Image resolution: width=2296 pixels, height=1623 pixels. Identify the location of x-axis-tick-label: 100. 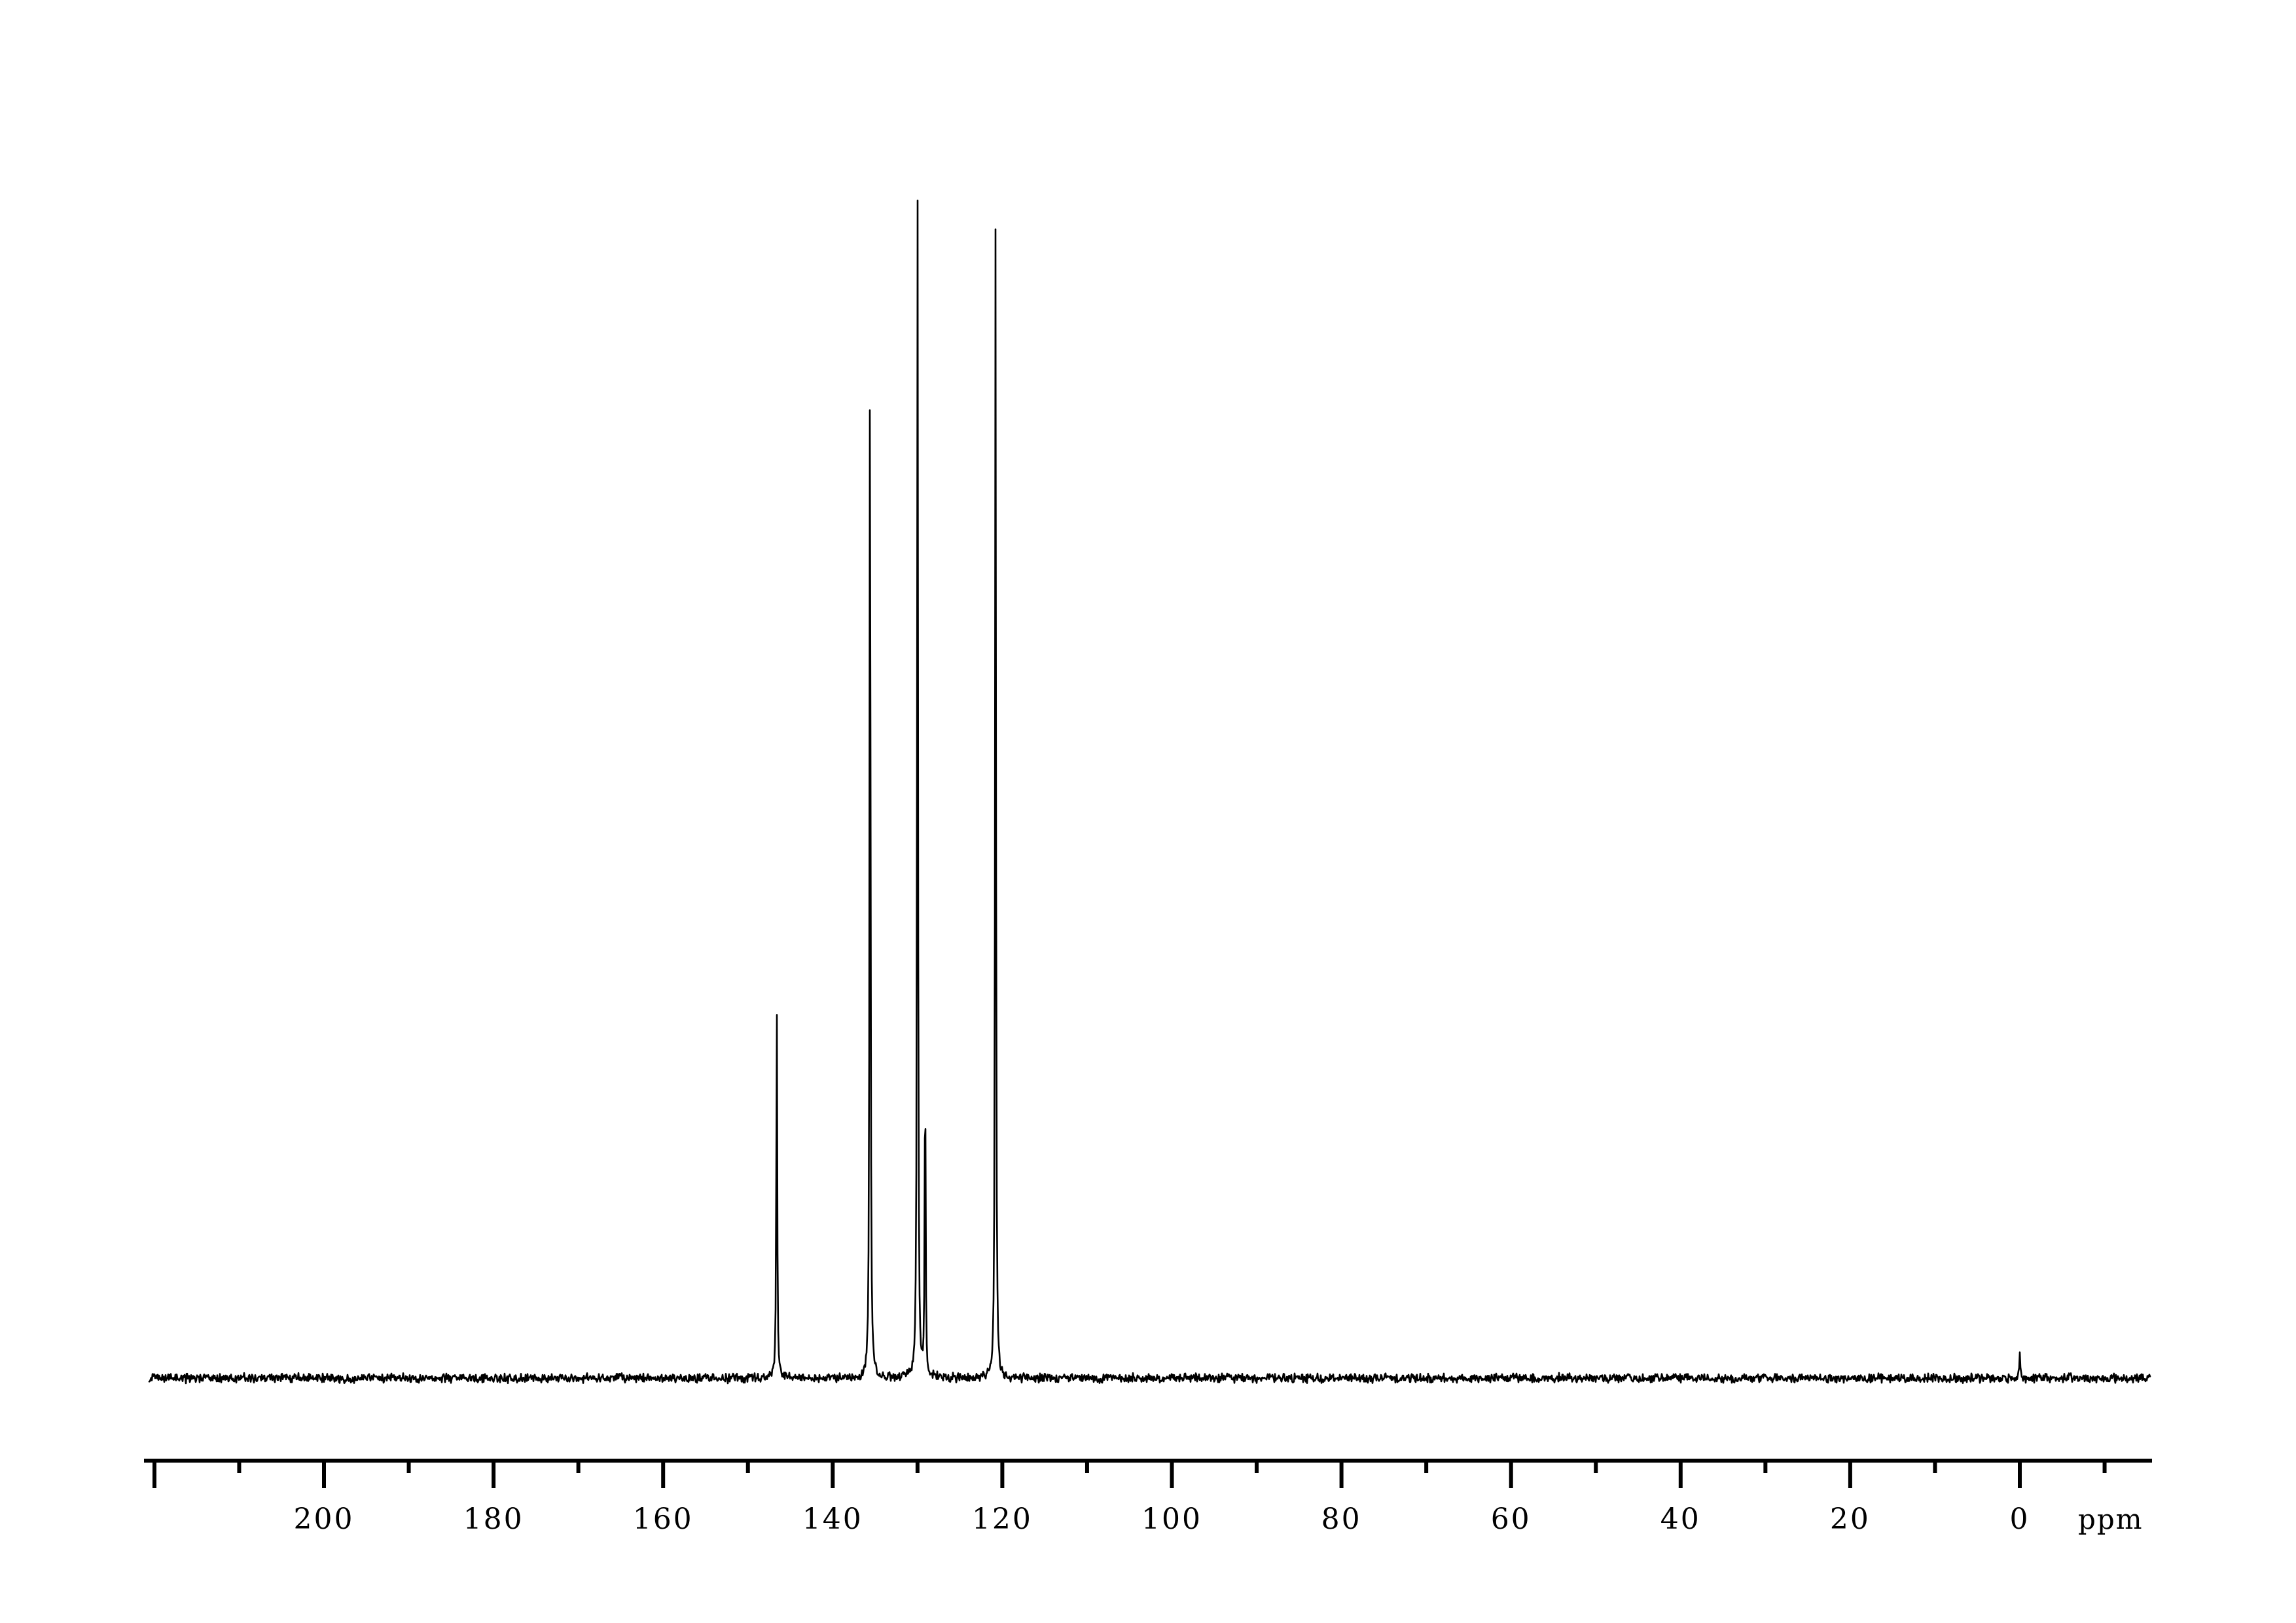
(1171, 1519).